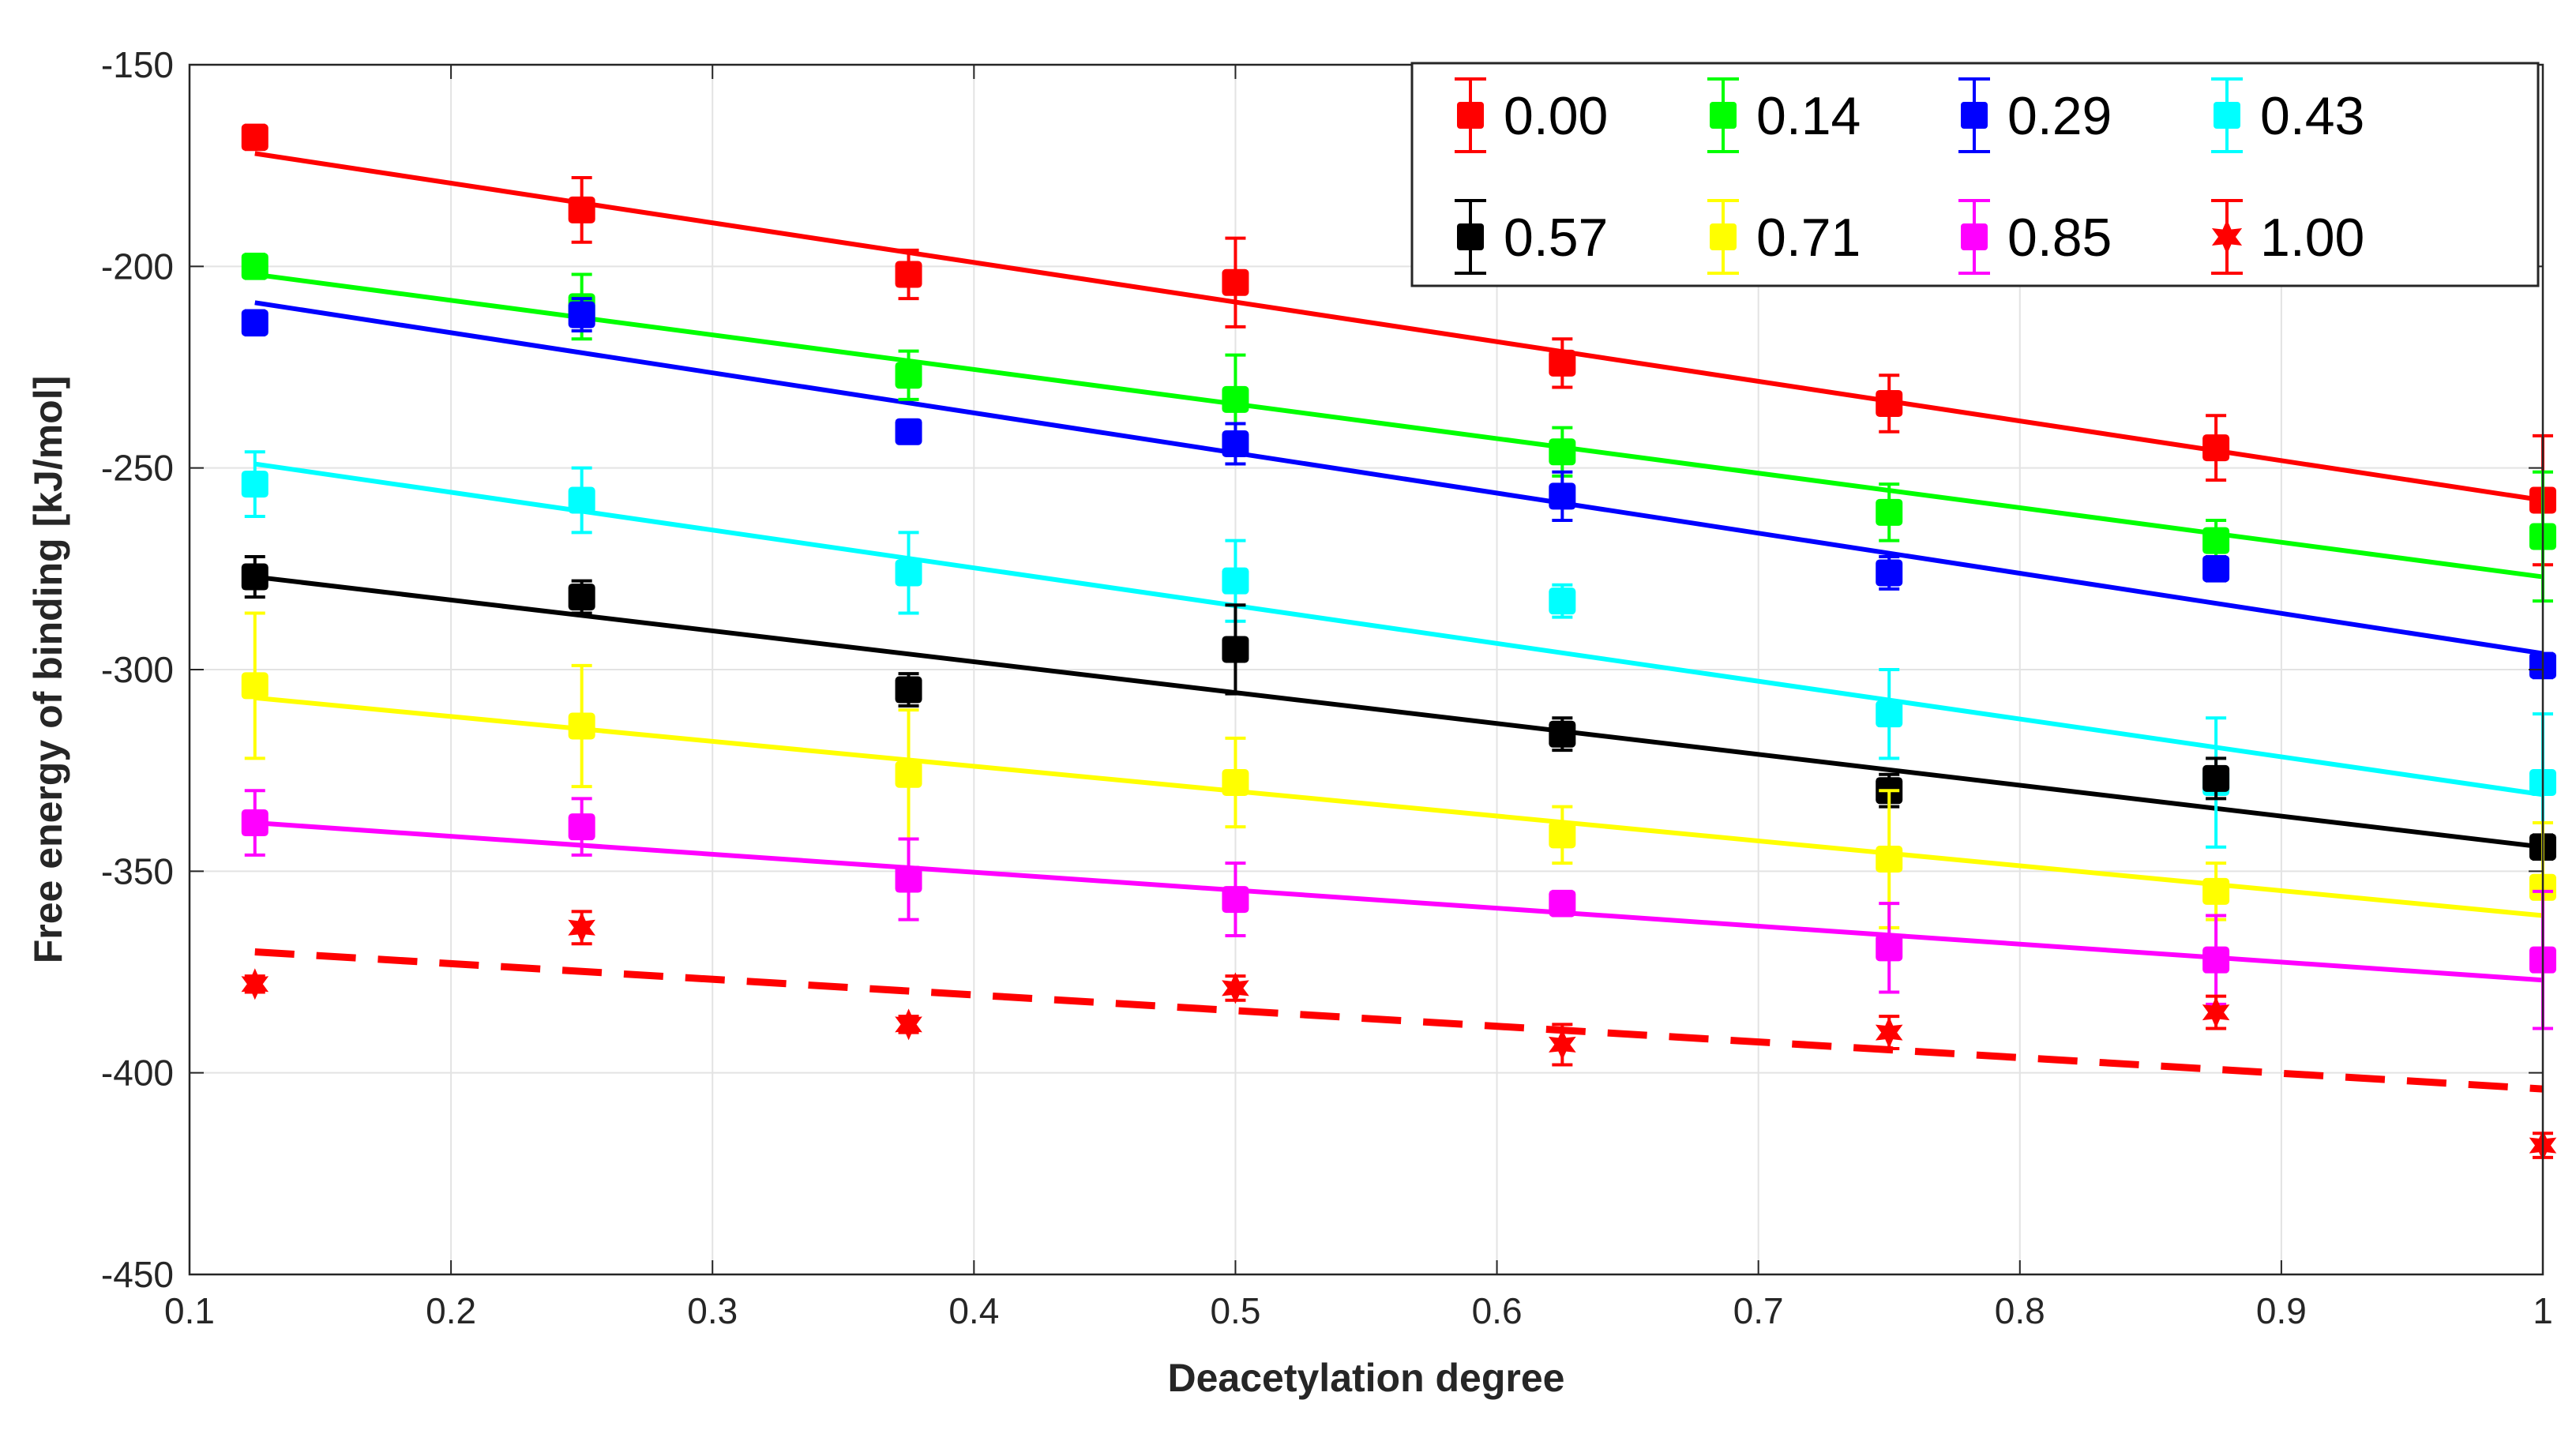 The height and width of the screenshot is (1430, 2576). Describe the element at coordinates (2312, 116) in the screenshot. I see `legend-label-0-43: 0.43` at that location.